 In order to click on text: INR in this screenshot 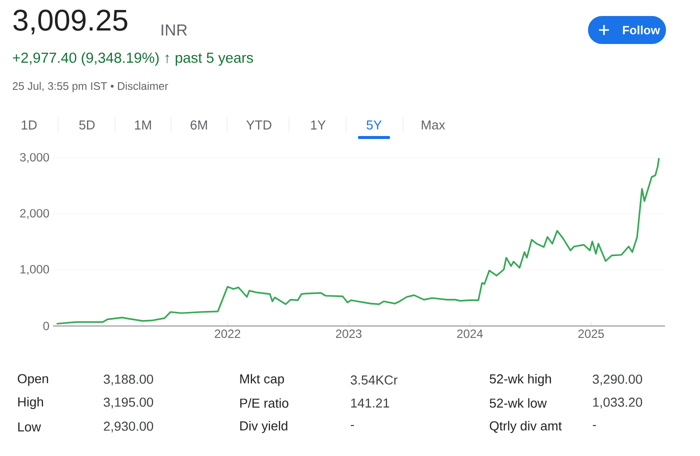, I will do `click(174, 30)`.